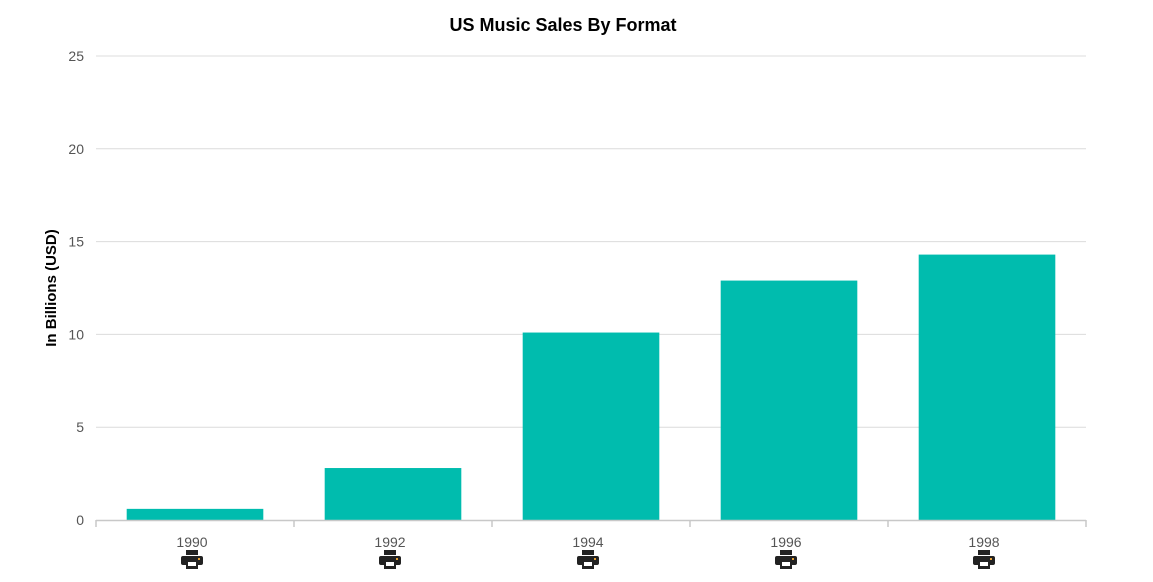  I want to click on bar-1992, so click(393, 494).